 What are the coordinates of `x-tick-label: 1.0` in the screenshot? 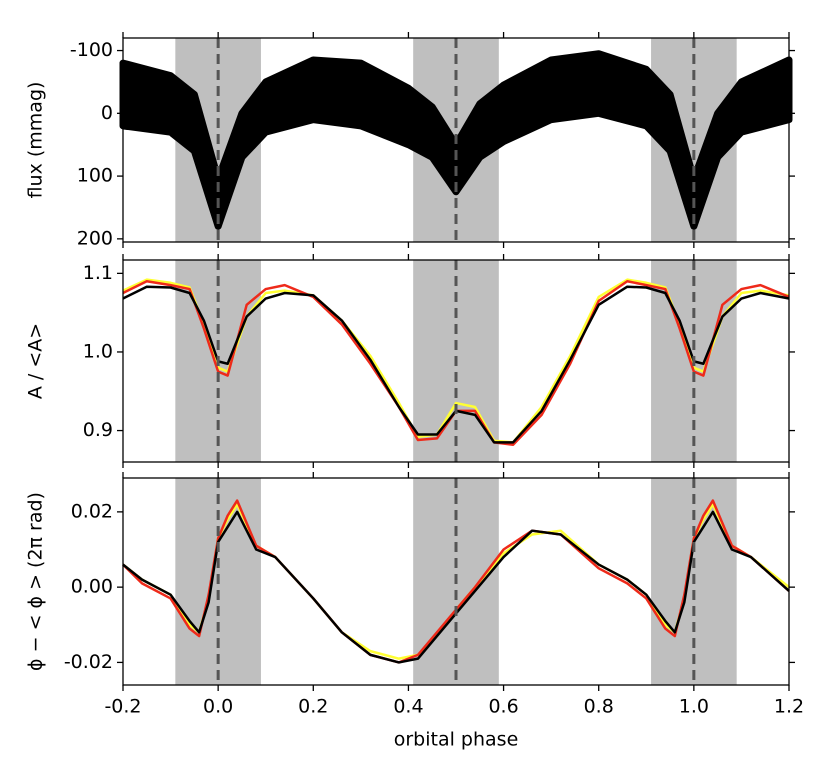 It's located at (694, 707).